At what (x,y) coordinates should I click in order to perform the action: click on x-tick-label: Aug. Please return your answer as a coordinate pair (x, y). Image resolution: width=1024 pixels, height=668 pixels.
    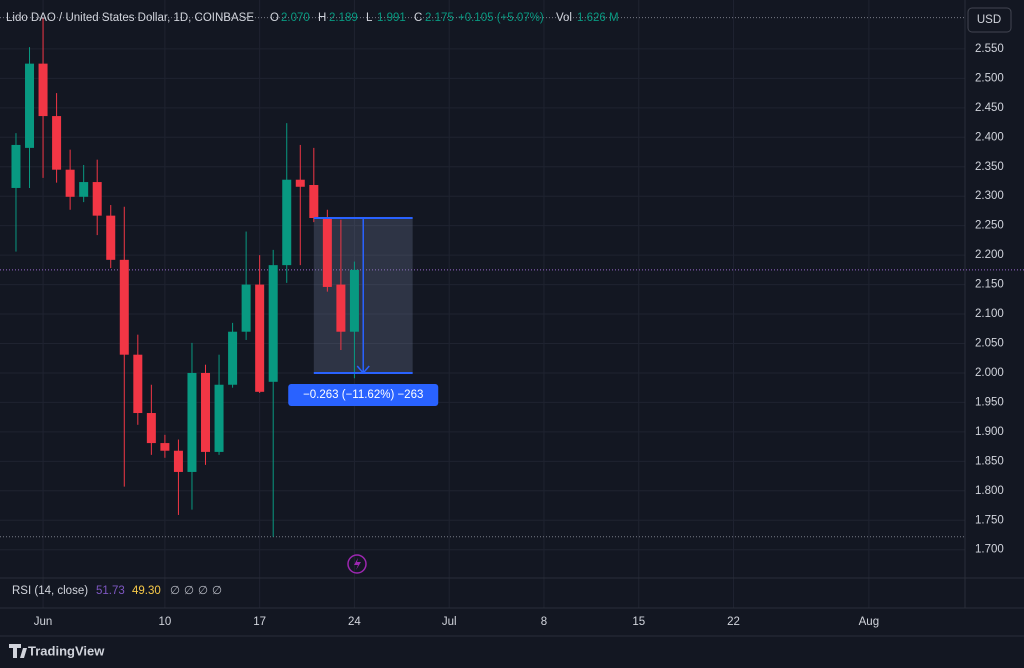
    Looking at the image, I should click on (869, 622).